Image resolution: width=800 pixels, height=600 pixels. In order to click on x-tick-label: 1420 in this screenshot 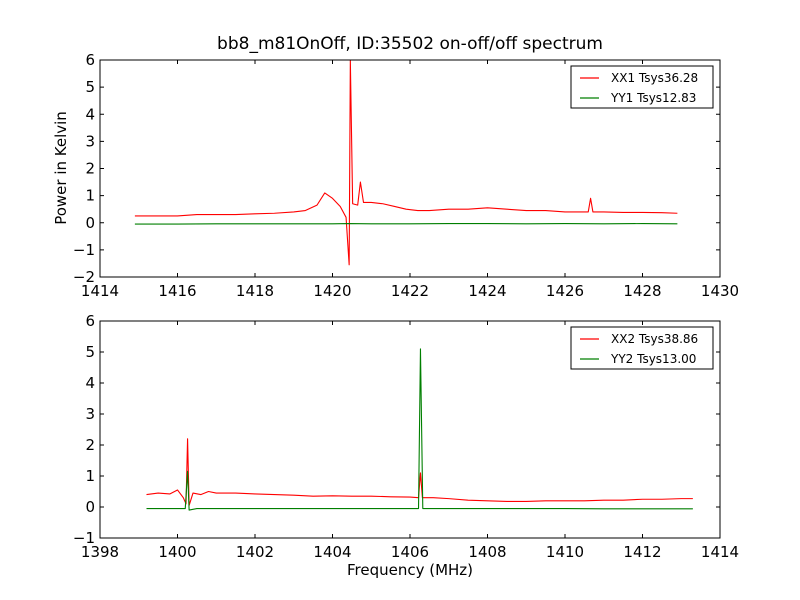, I will do `click(332, 291)`.